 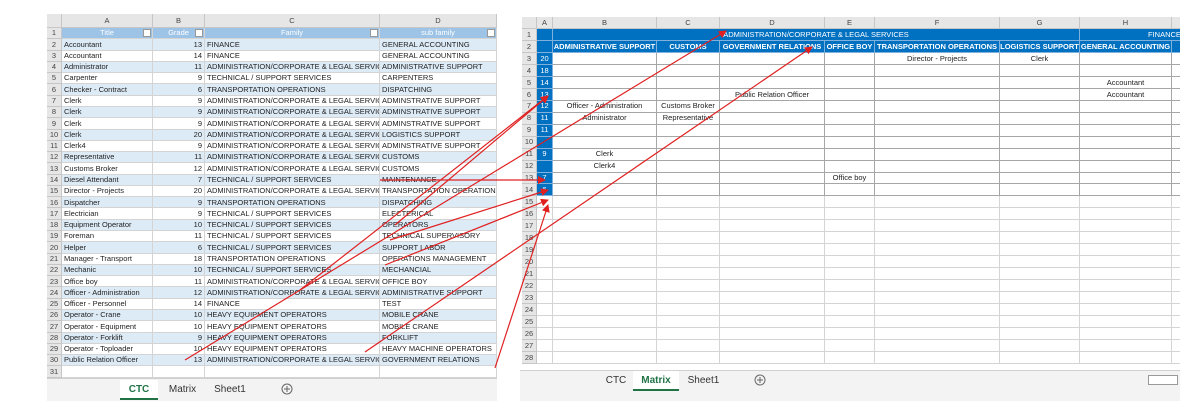 What do you see at coordinates (438, 180) in the screenshot?
I see `cell: MAINTENANCE` at bounding box center [438, 180].